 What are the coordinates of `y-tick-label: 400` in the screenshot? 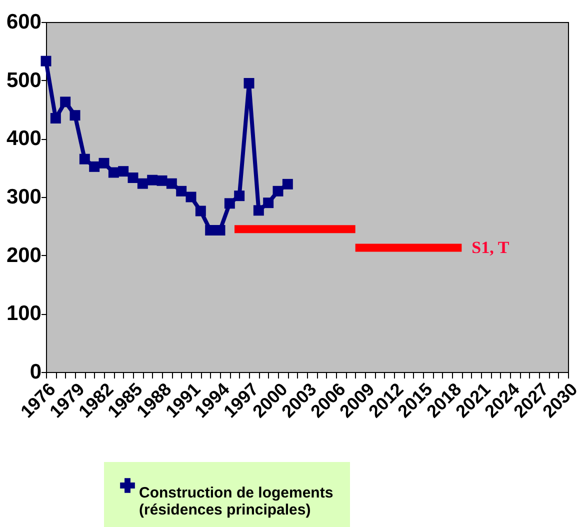 It's located at (24, 138).